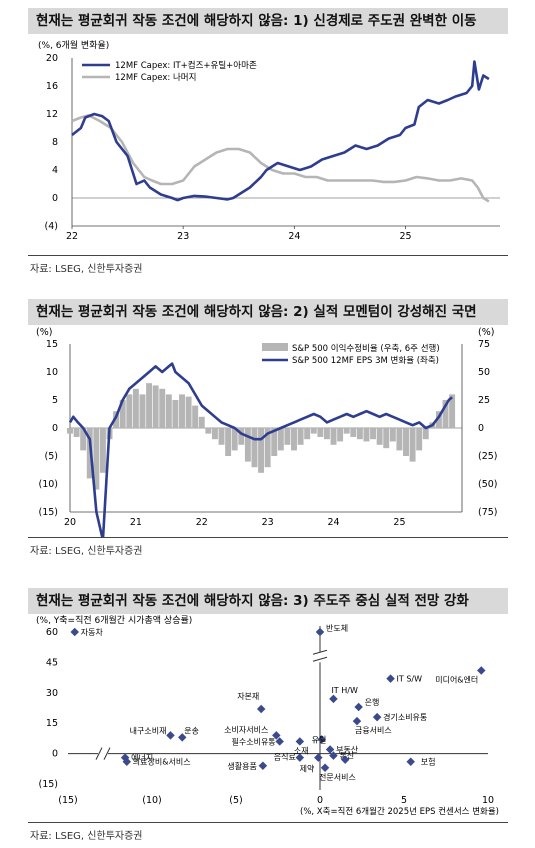  Describe the element at coordinates (268, 522) in the screenshot. I see `chart-2-xtick: 23` at that location.